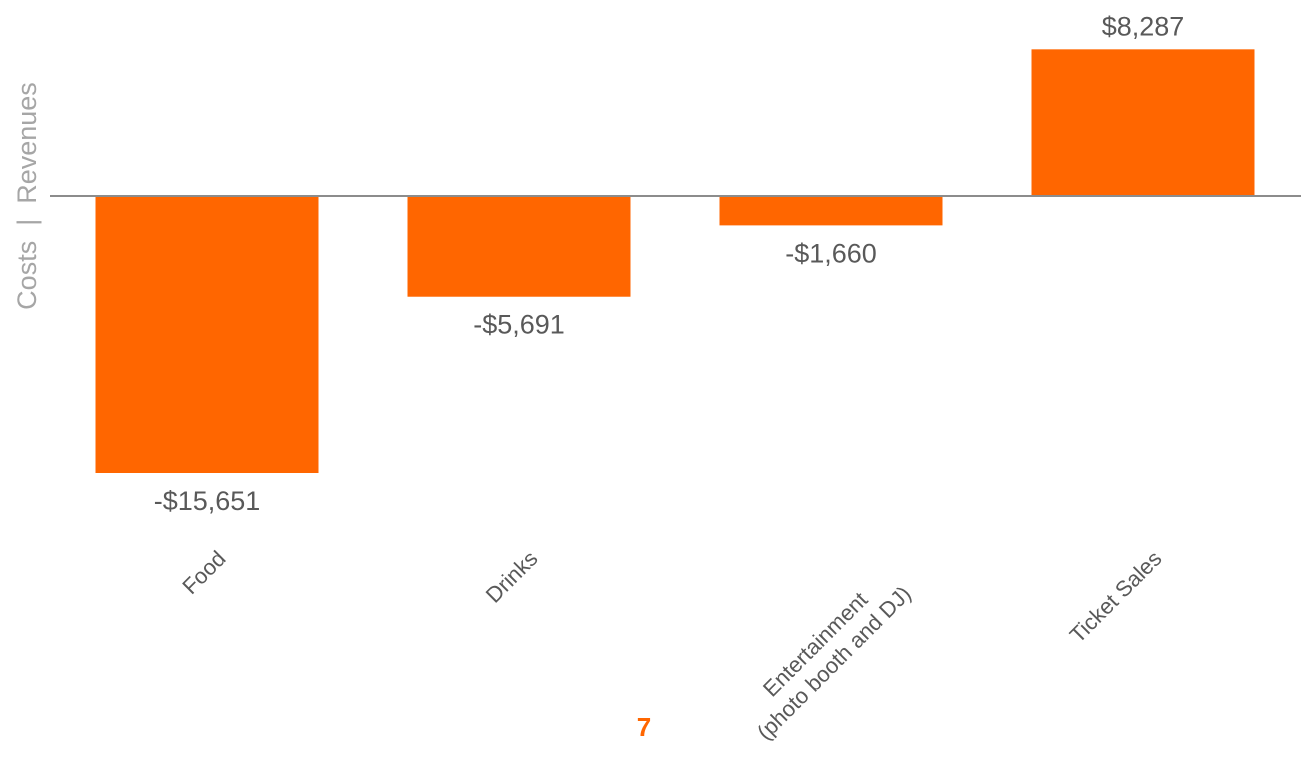  Describe the element at coordinates (203, 572) in the screenshot. I see `category-label-0: Food` at that location.